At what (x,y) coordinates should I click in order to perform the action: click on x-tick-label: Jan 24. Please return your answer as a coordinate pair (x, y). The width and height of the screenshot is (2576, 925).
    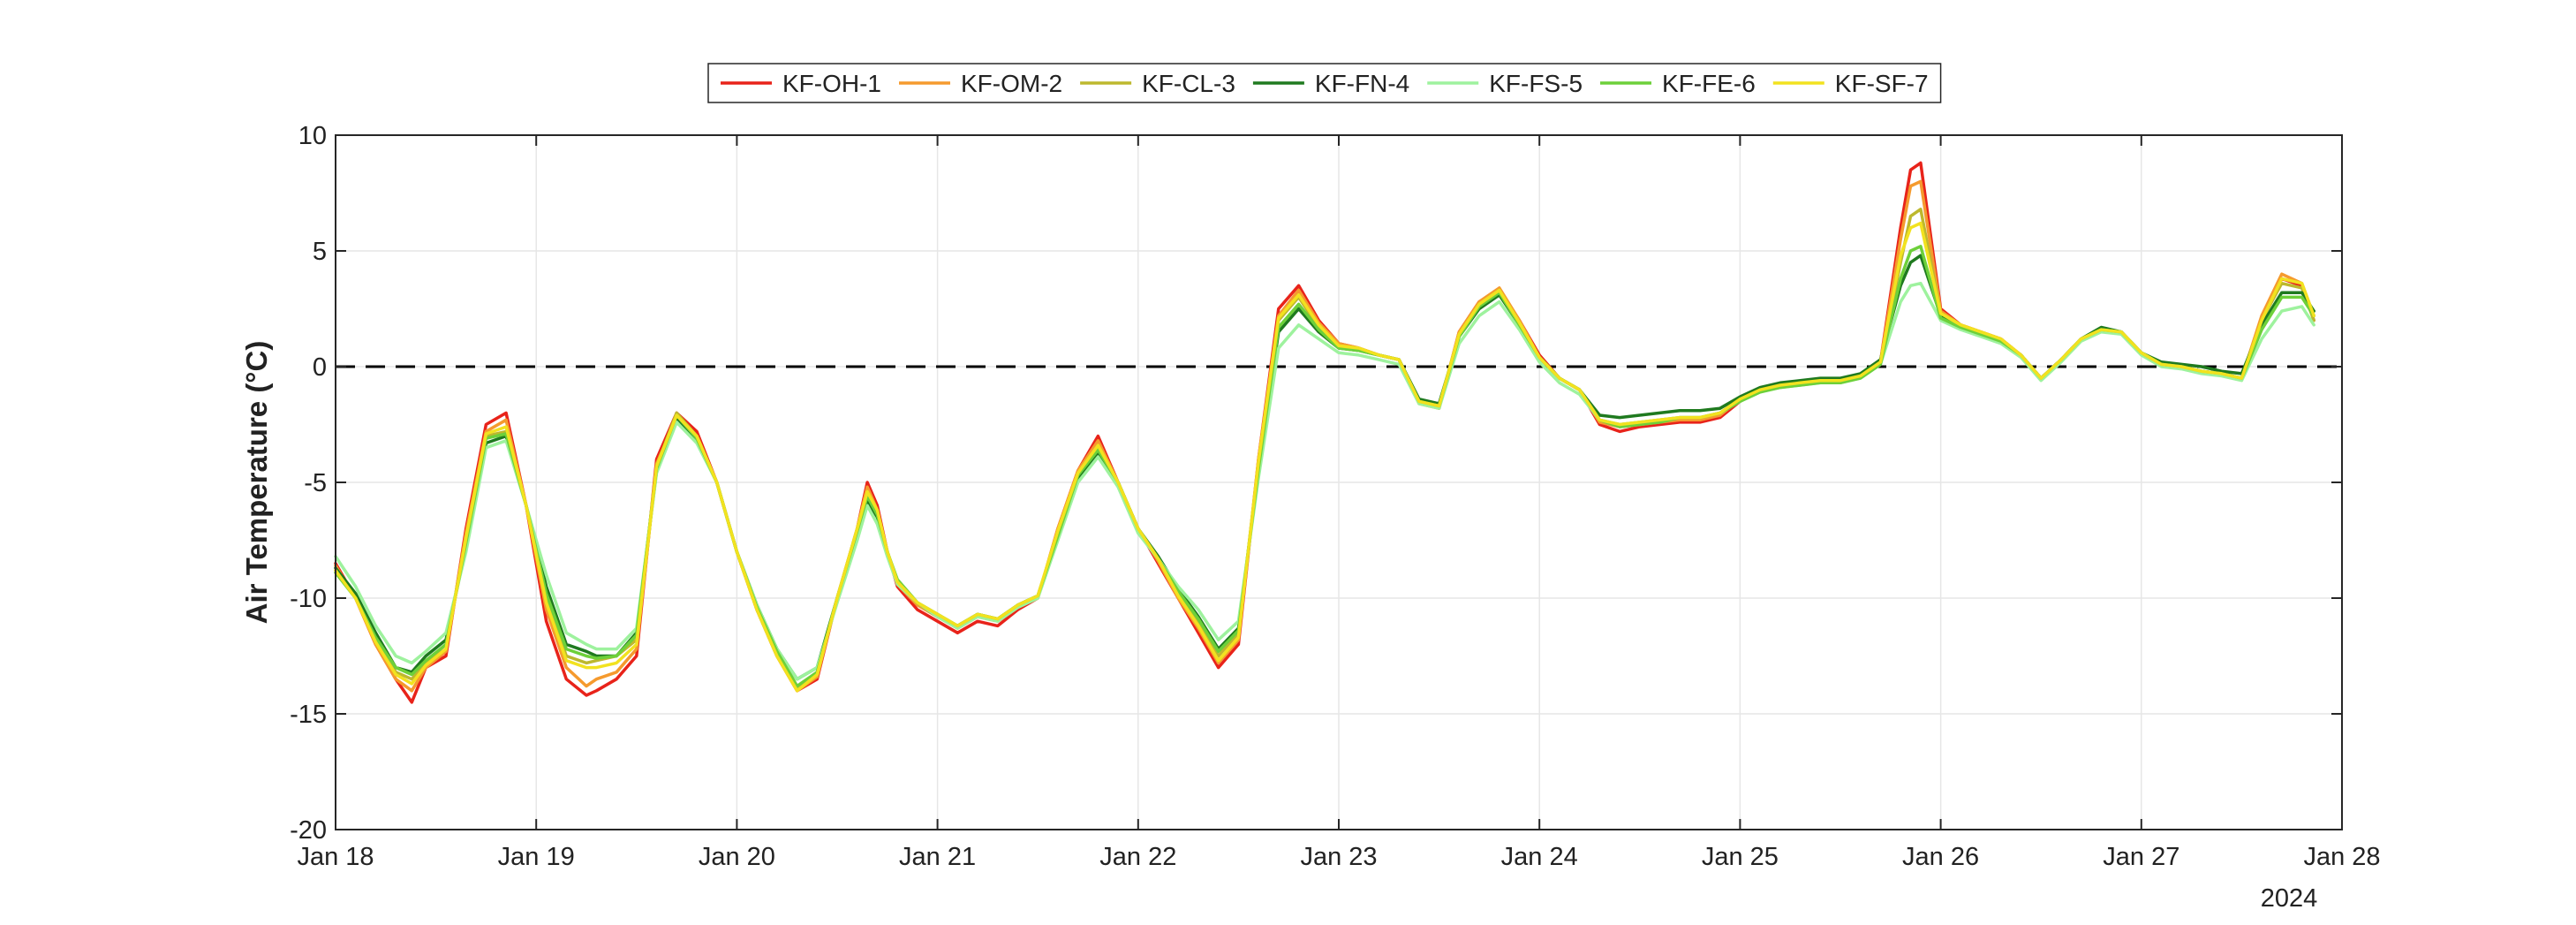
    Looking at the image, I should click on (1539, 857).